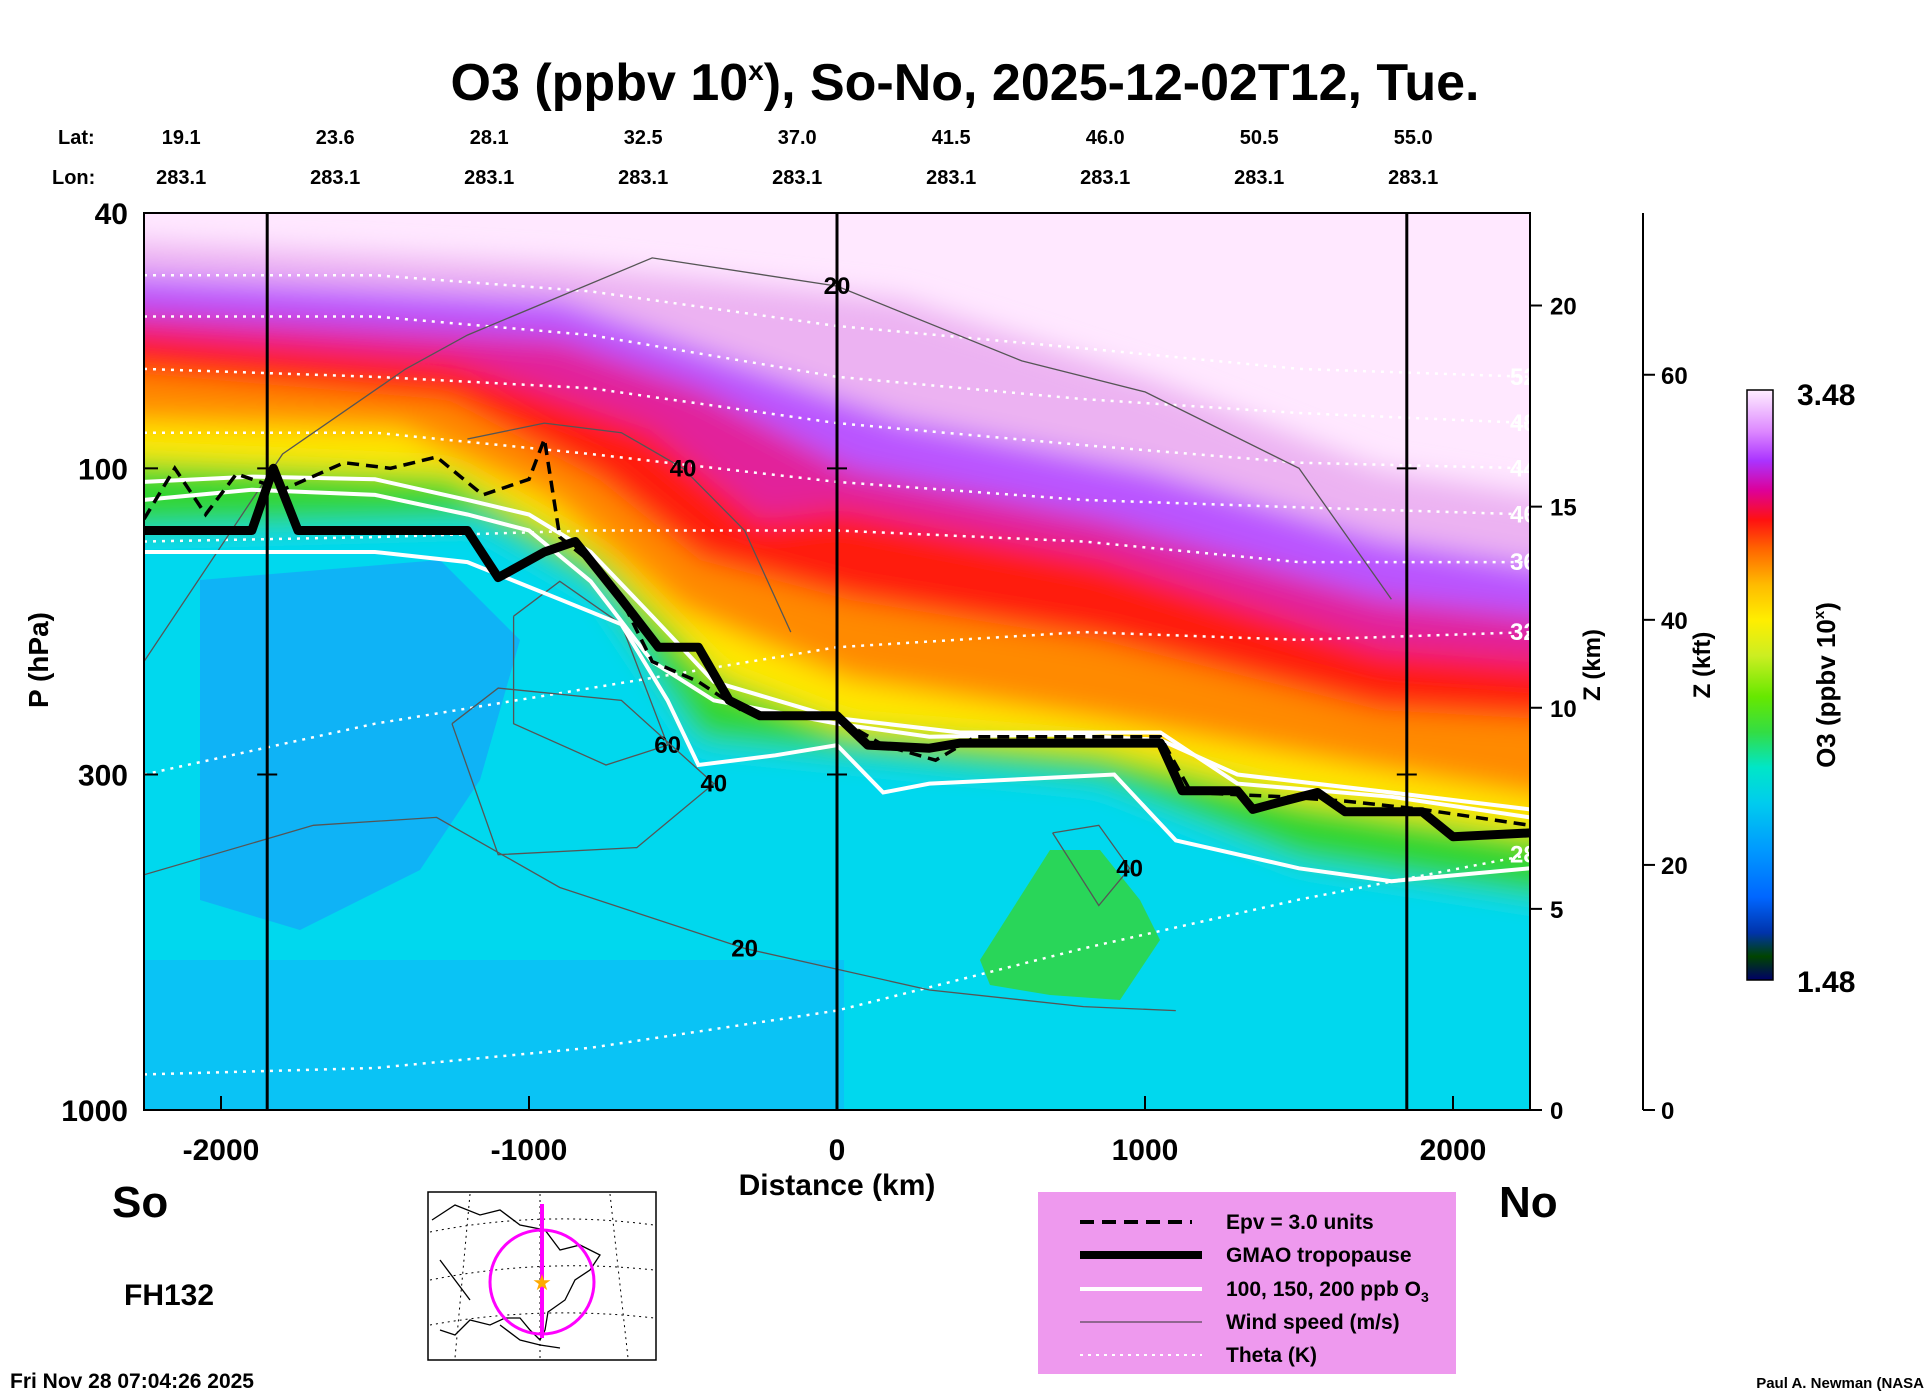  What do you see at coordinates (797, 138) in the screenshot?
I see `lat-value: 37.0` at bounding box center [797, 138].